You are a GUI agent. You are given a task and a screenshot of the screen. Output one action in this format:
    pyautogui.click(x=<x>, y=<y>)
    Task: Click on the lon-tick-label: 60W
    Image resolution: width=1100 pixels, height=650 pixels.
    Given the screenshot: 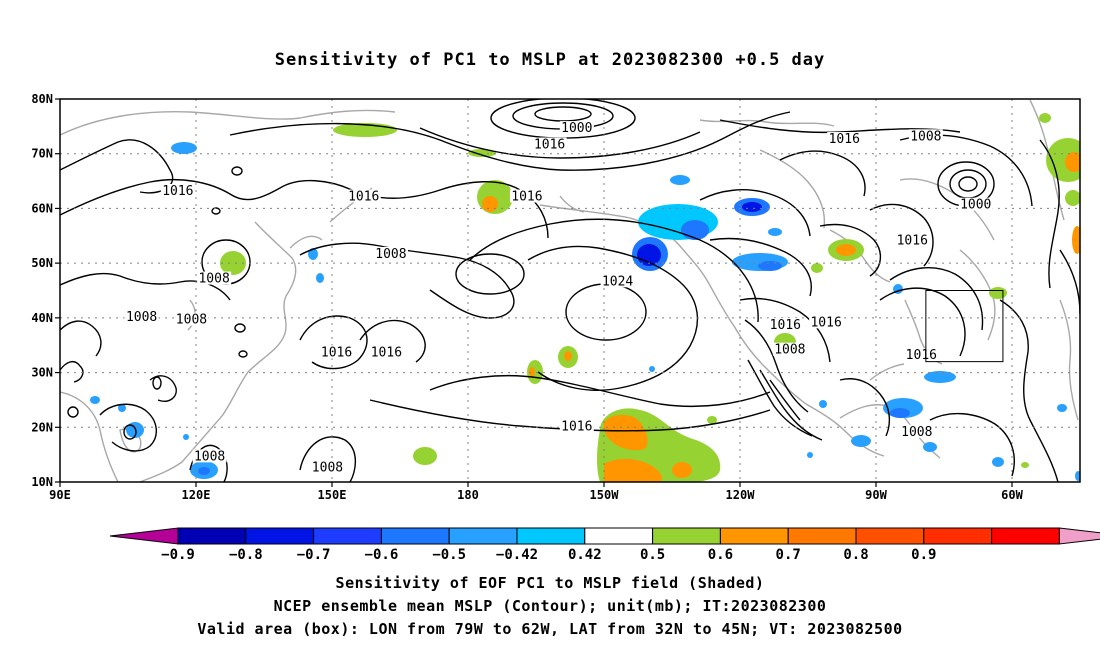 What is the action you would take?
    pyautogui.click(x=1012, y=495)
    